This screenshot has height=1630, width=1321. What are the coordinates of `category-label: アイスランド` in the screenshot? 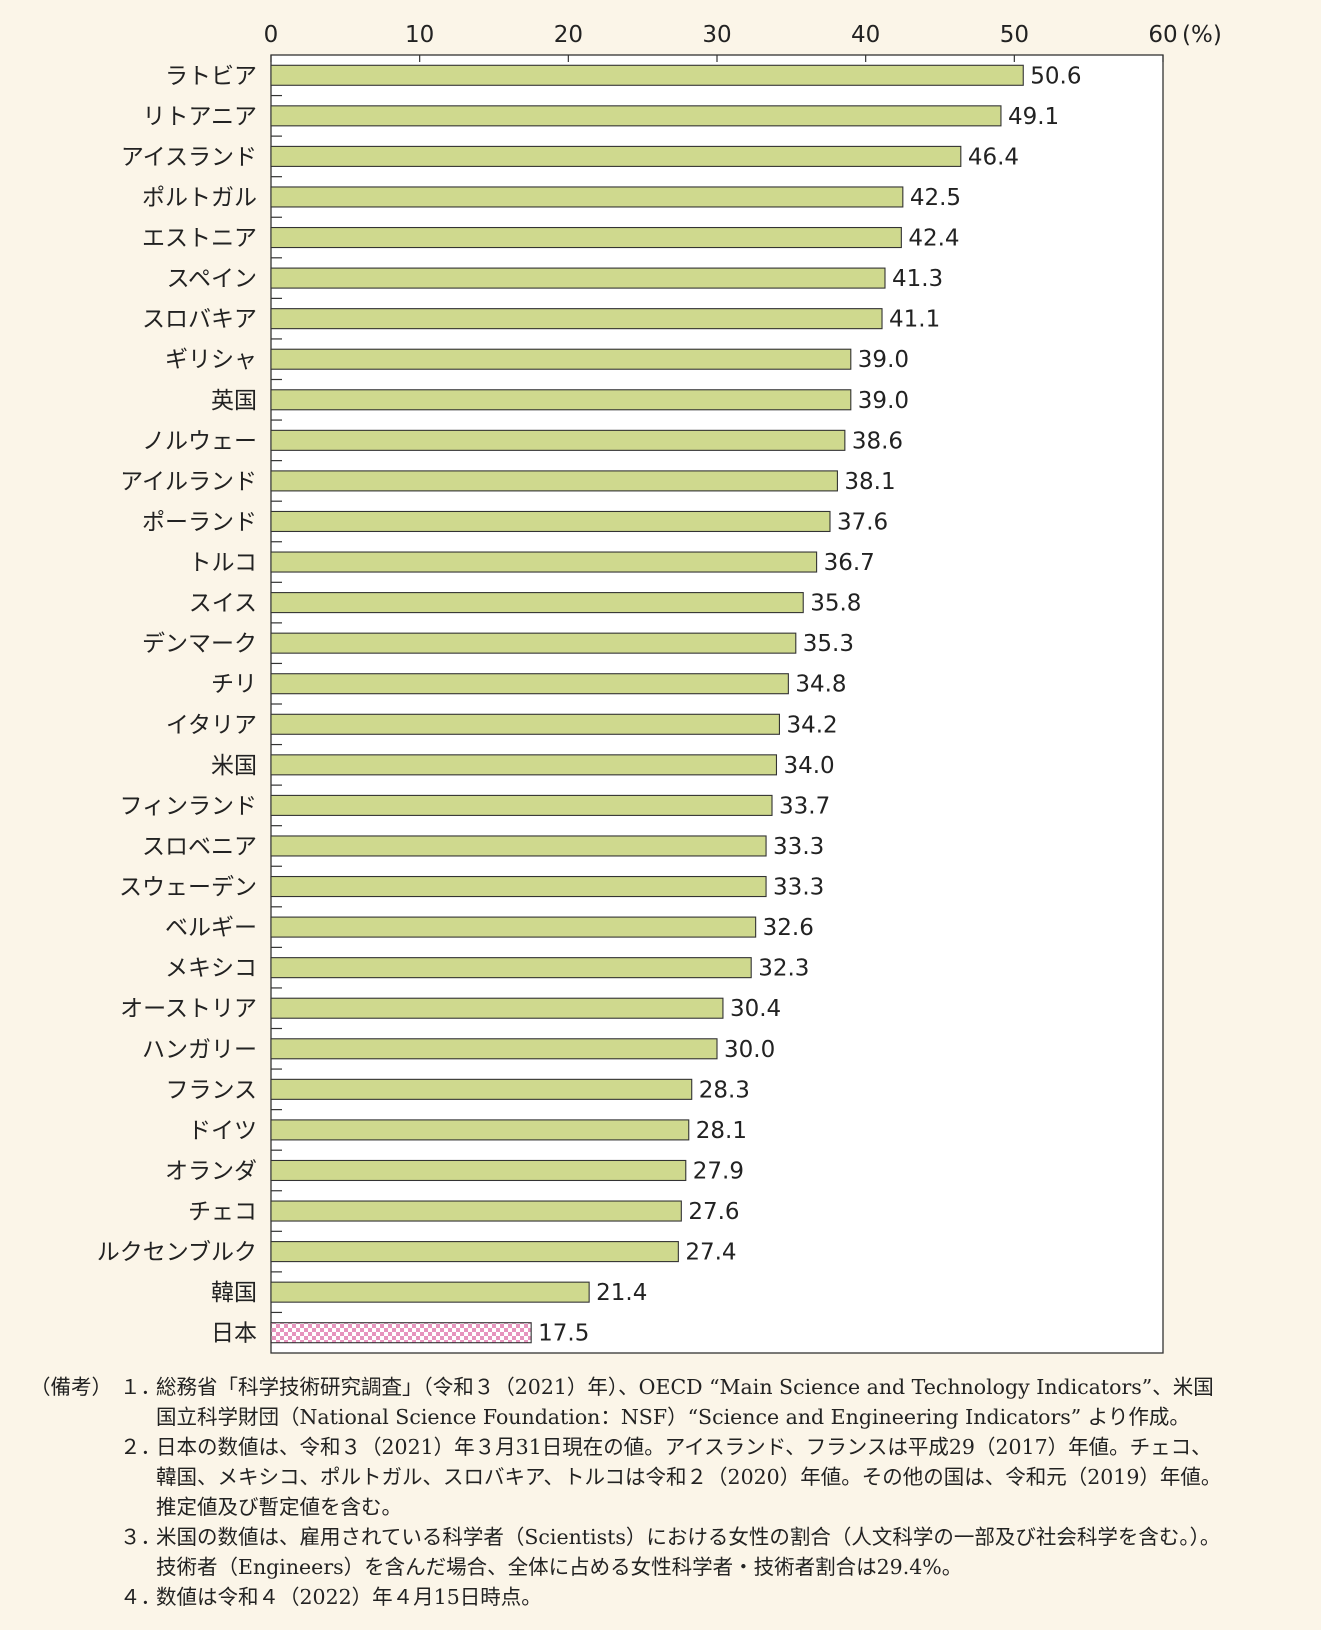 It's located at (189, 157).